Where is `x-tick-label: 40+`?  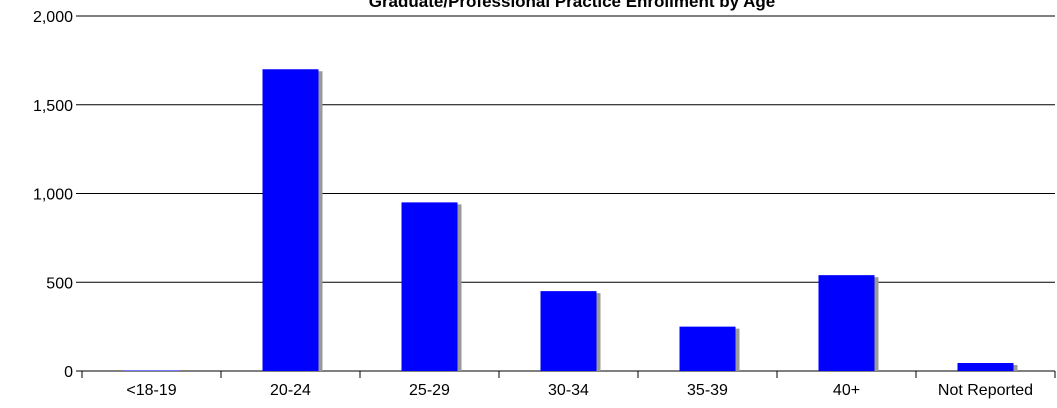
x-tick-label: 40+ is located at coordinates (846, 390).